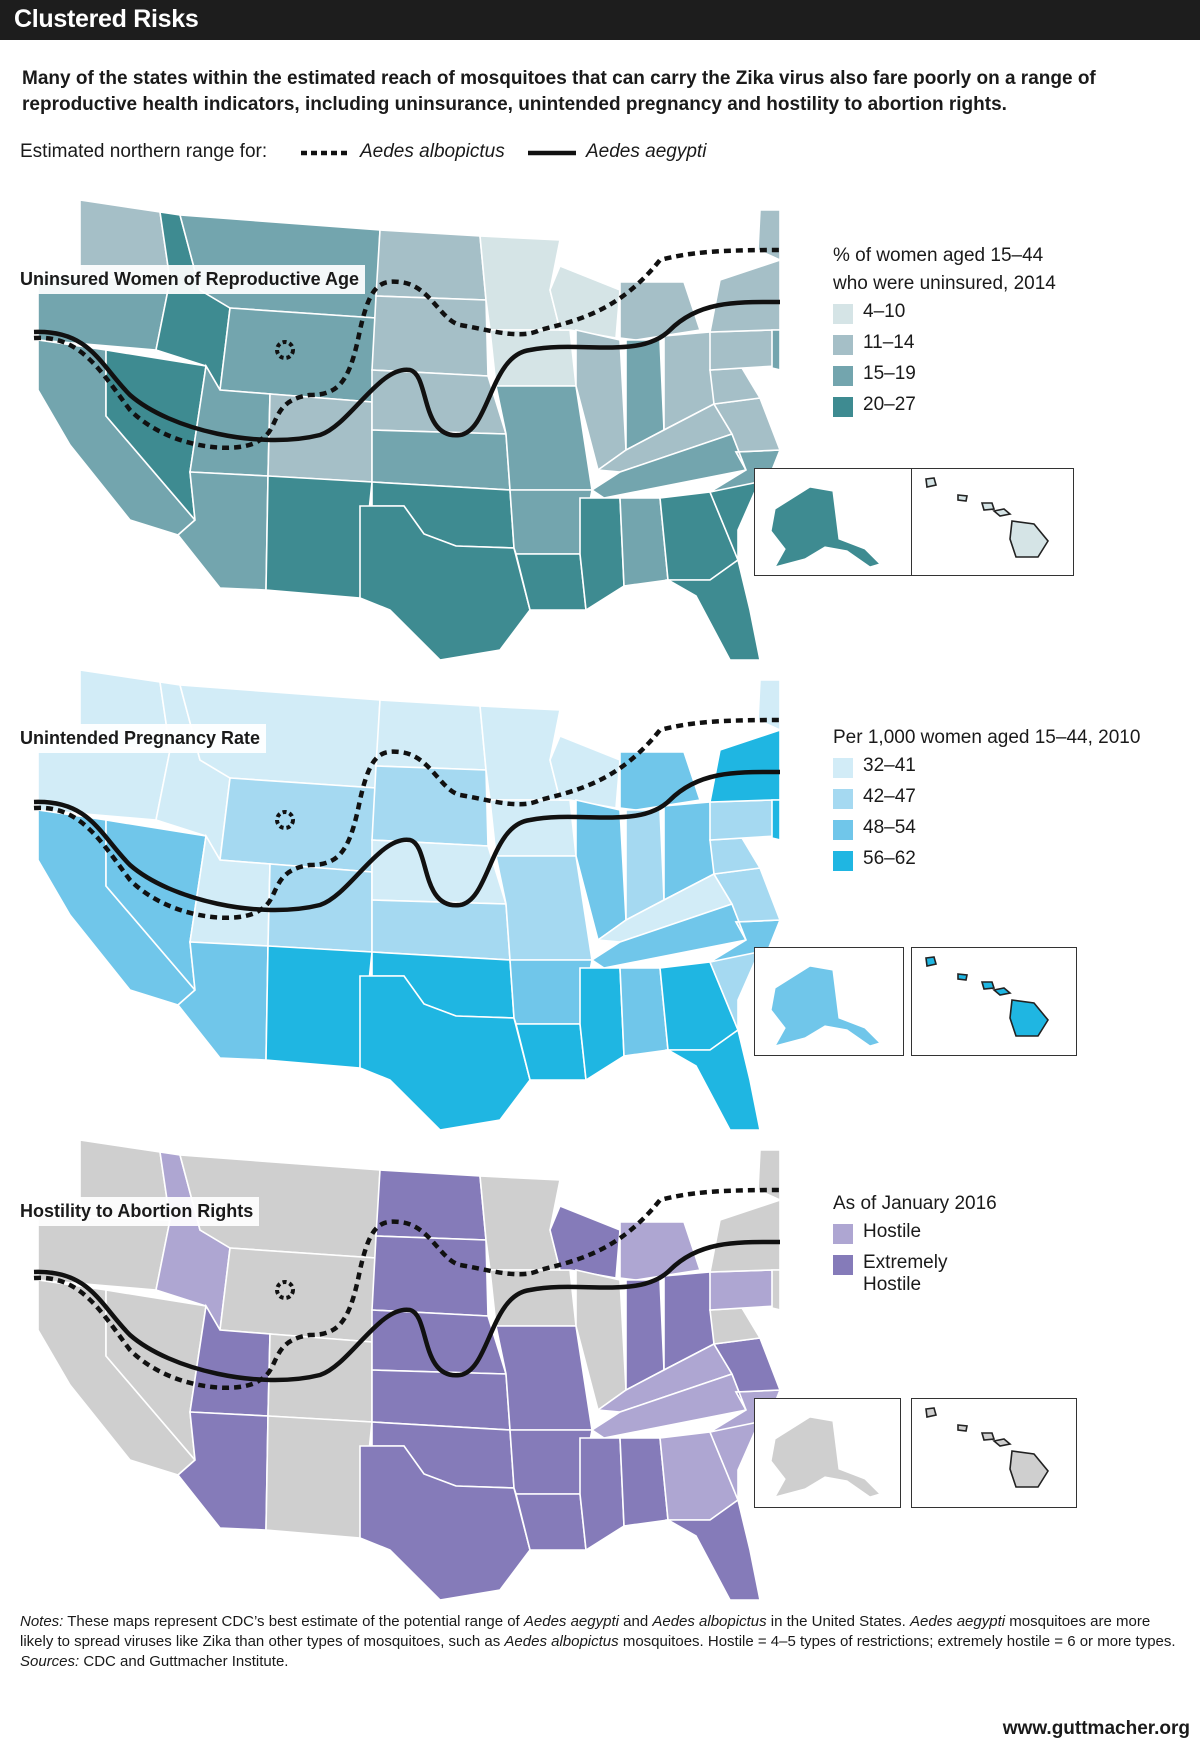 The image size is (1200, 1749). Describe the element at coordinates (892, 1231) in the screenshot. I see `legend-label: Hostile` at that location.